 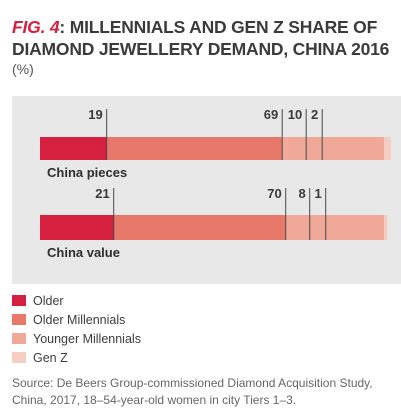 I want to click on data-label-0-1: 69, so click(x=271, y=114).